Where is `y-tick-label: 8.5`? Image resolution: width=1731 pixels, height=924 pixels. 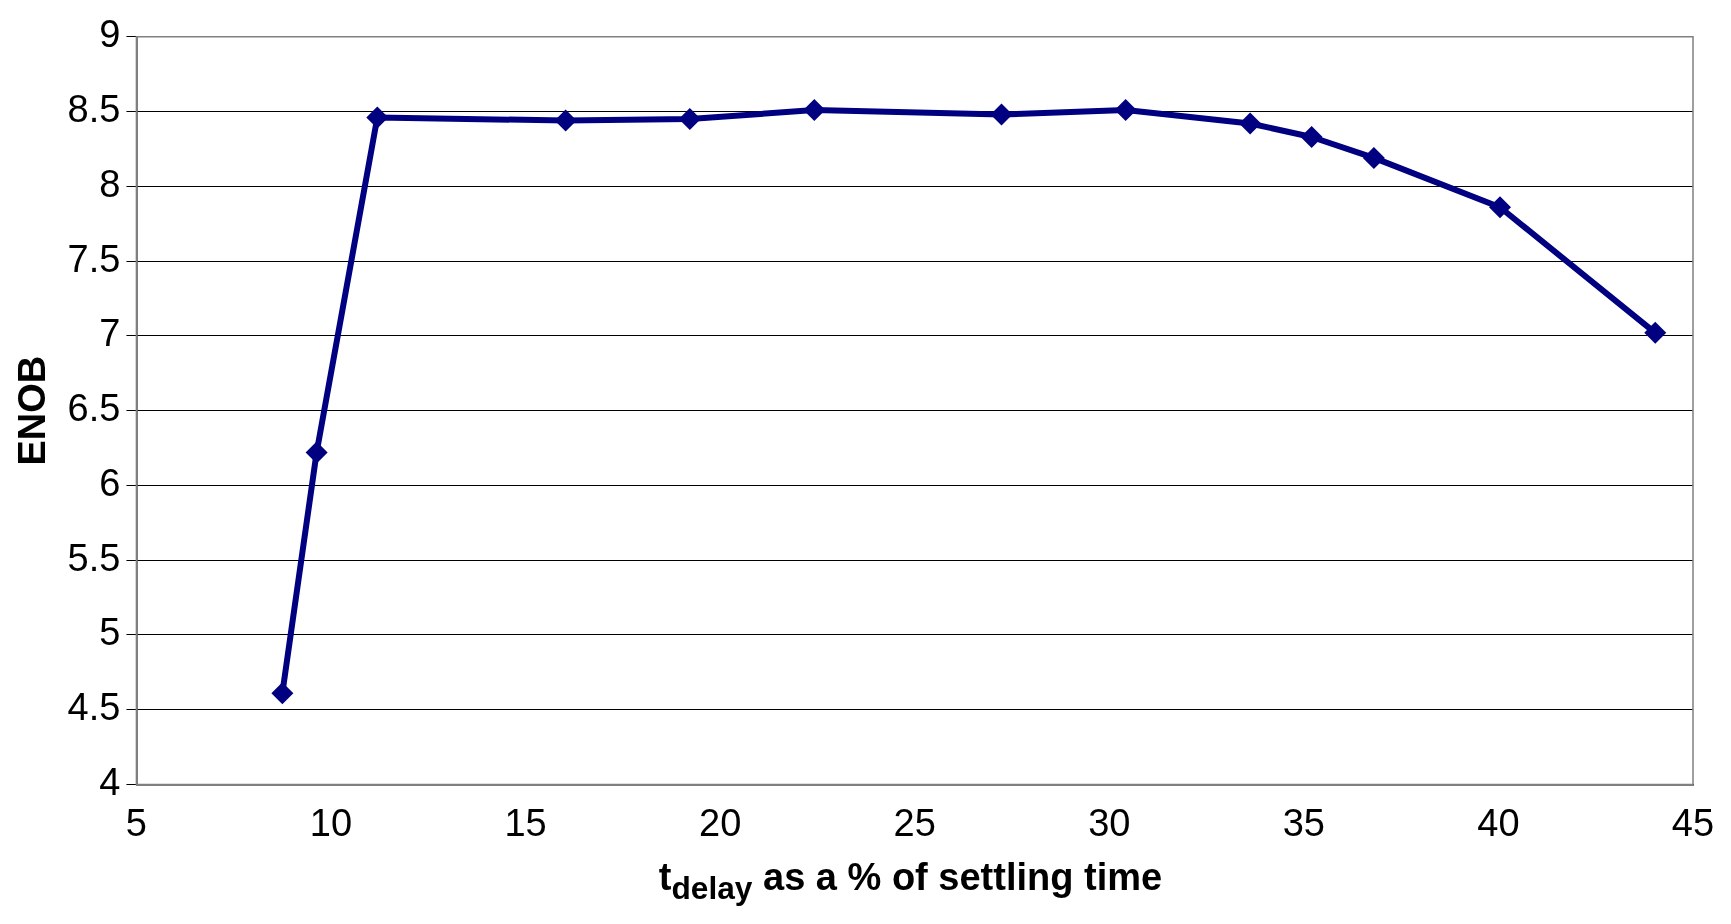
y-tick-label: 8.5 is located at coordinates (94, 109).